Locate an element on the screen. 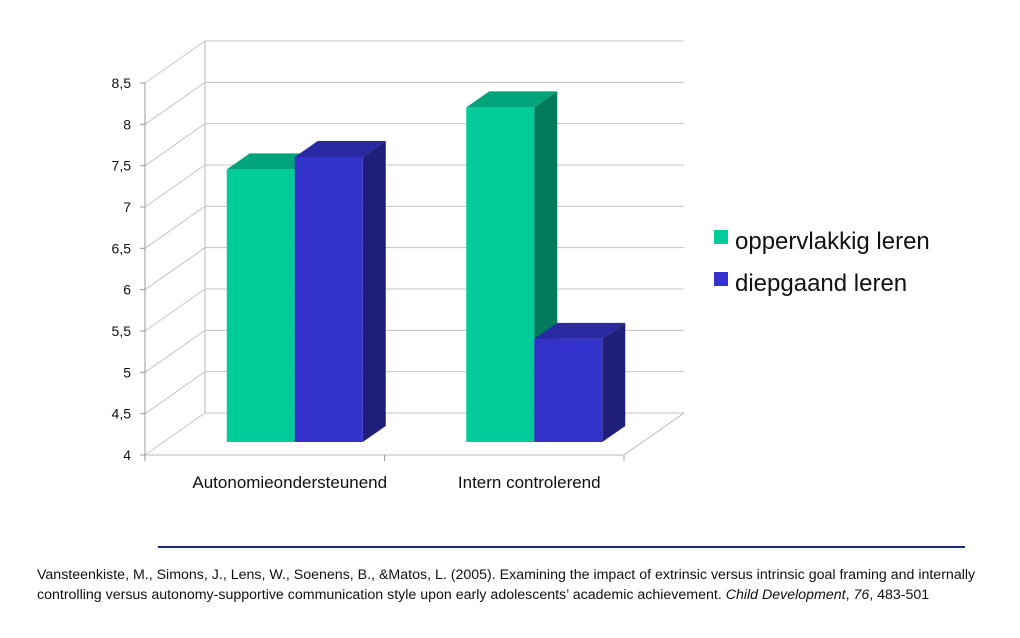 Image resolution: width=1020 pixels, height=638 pixels. y-tick-label: 8,5 is located at coordinates (122, 83).